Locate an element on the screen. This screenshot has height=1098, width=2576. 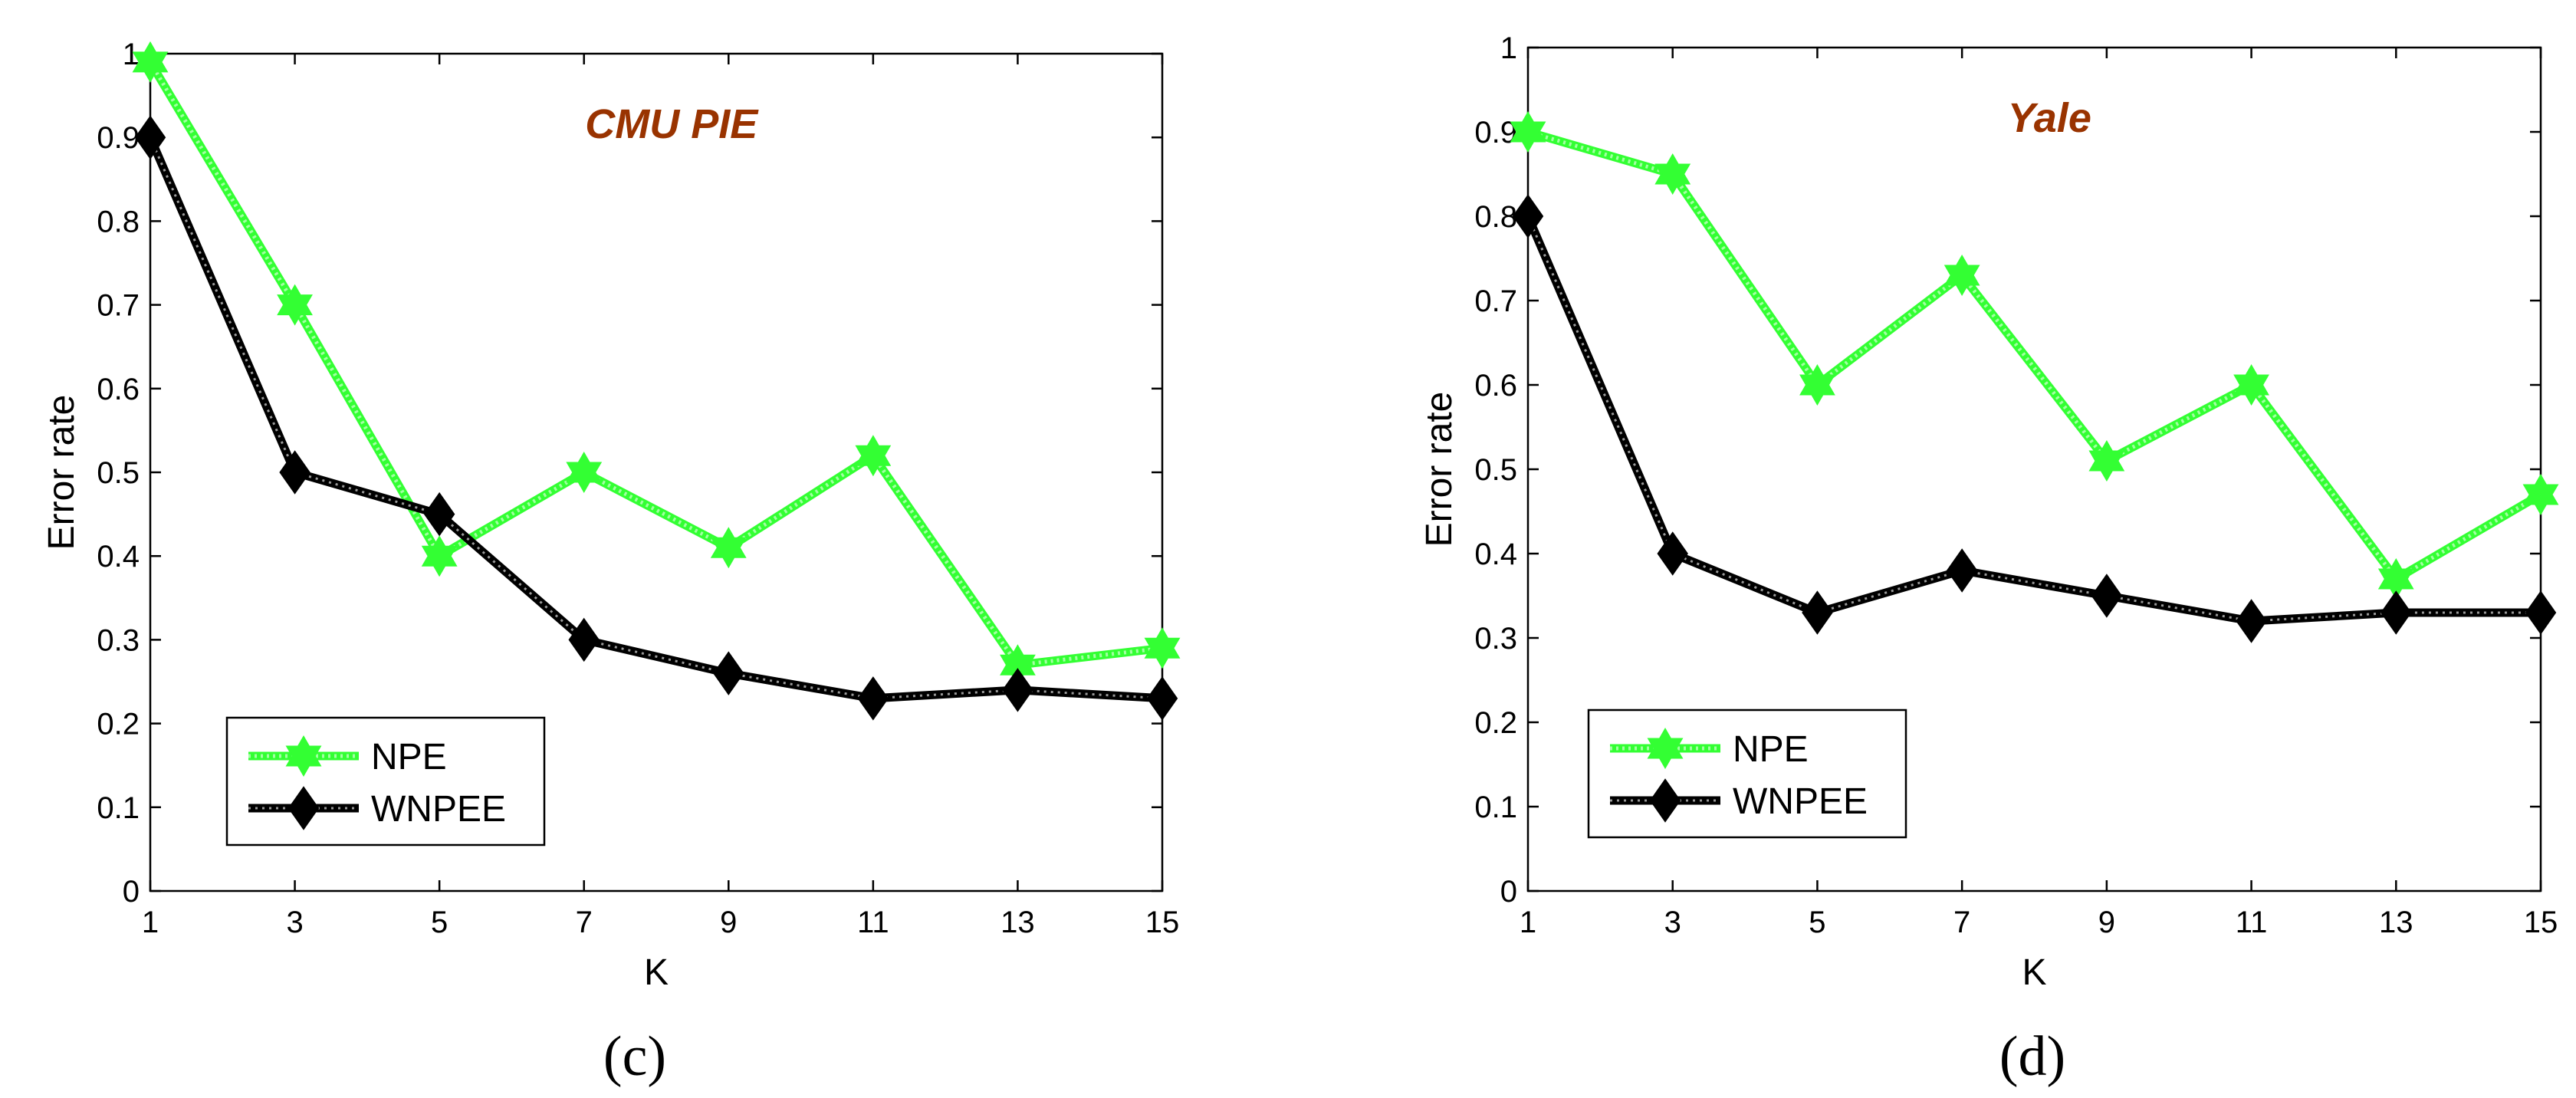
series-line-dots is located at coordinates (2033, 419).